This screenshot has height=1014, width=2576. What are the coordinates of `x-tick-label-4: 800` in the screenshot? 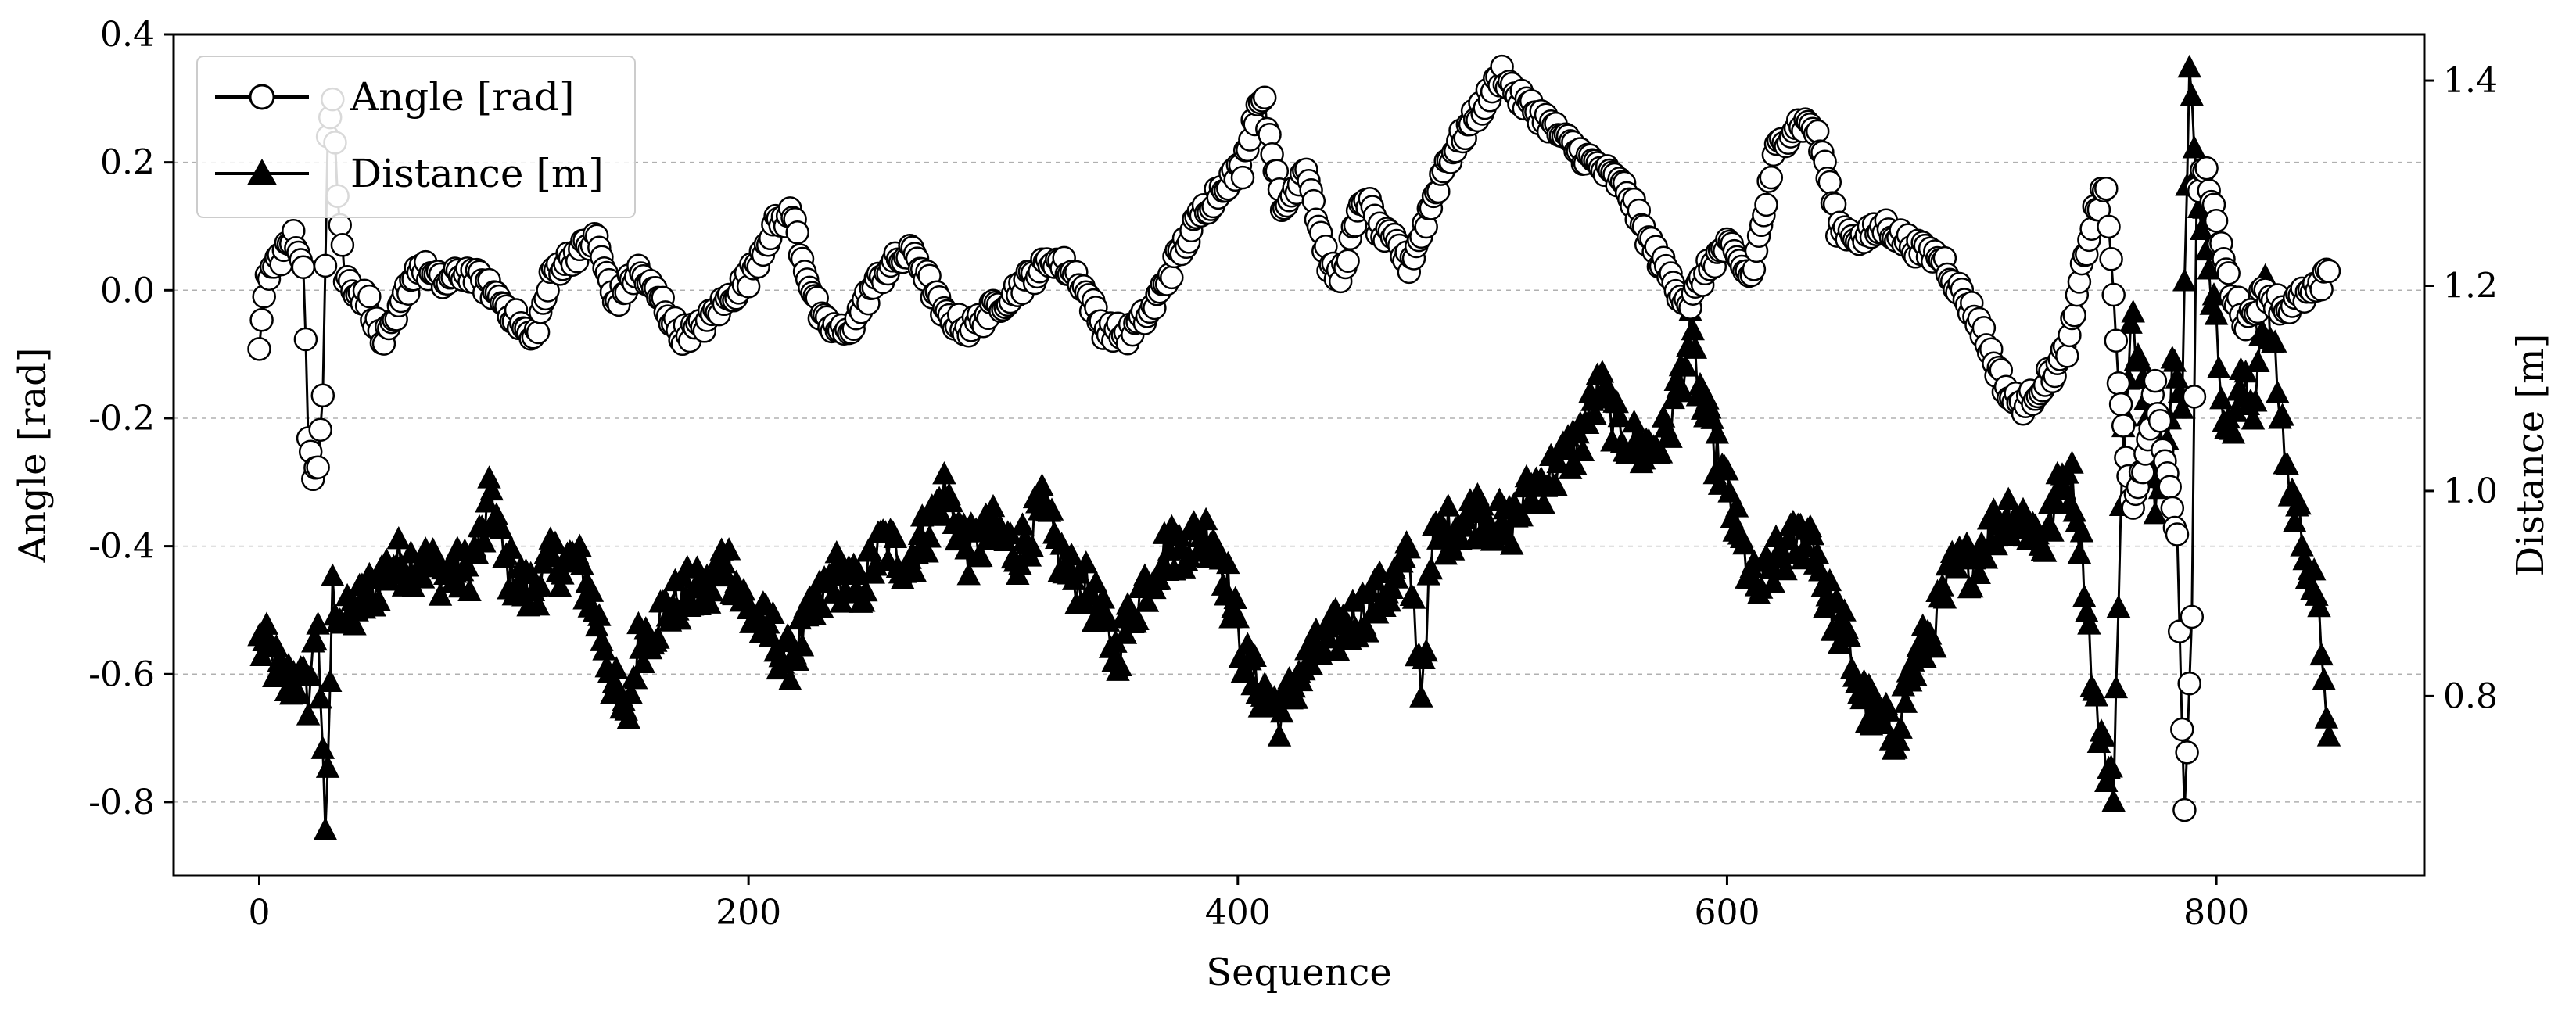 It's located at (2216, 913).